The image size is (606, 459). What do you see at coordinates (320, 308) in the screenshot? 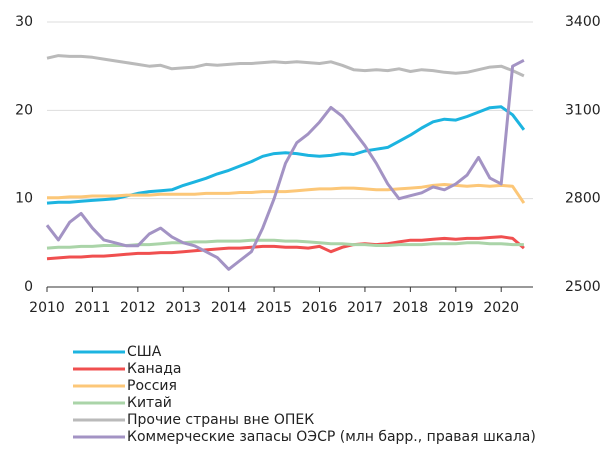
I see `x-tick-label: 2016` at bounding box center [320, 308].